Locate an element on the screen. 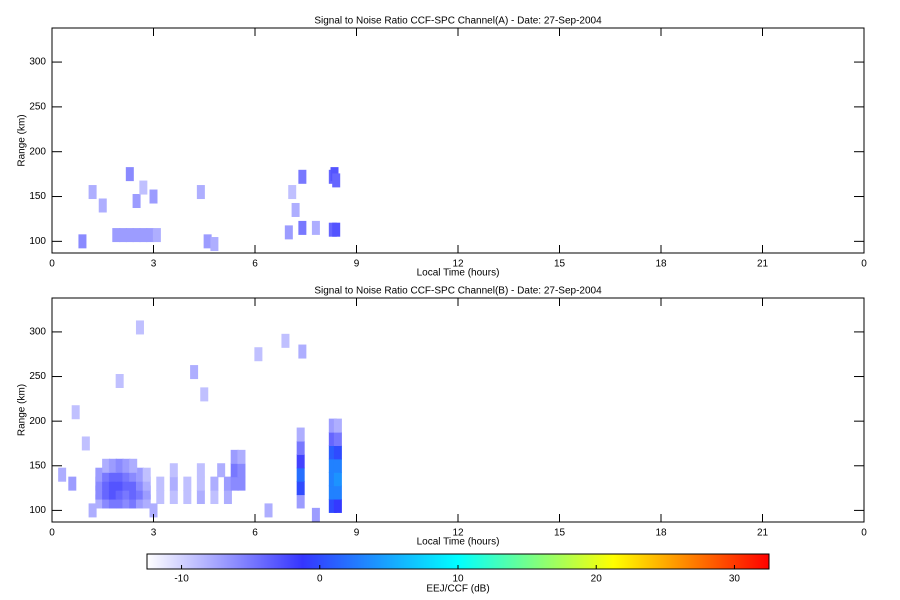 The image size is (900, 600). x-tick-label: 18 is located at coordinates (661, 533).